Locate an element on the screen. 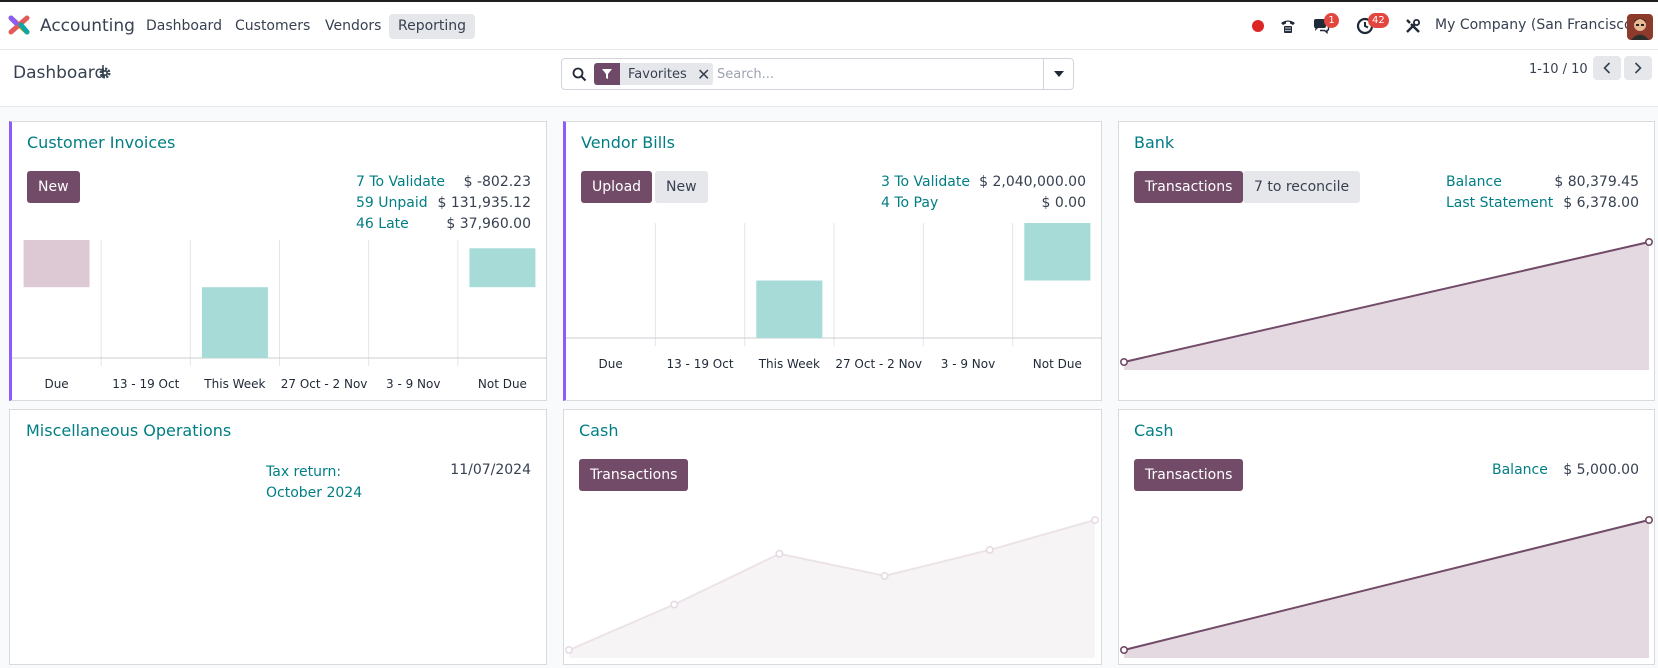 Image resolution: width=1658 pixels, height=668 pixels. caret-down-icon is located at coordinates (1058, 74).